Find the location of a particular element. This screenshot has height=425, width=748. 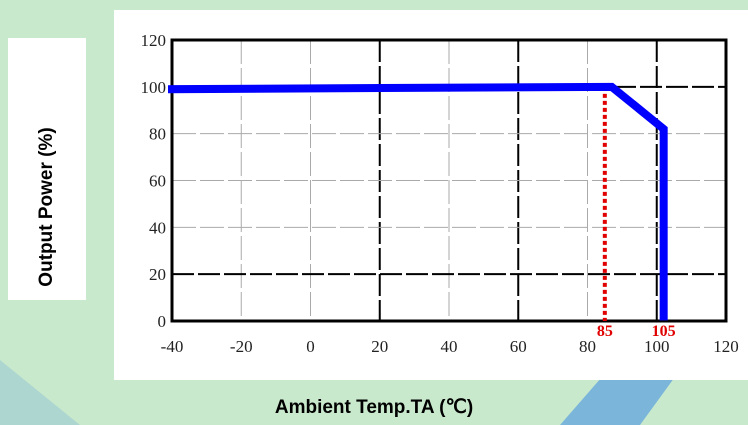

y-tick-label-2: 40 is located at coordinates (157, 227).